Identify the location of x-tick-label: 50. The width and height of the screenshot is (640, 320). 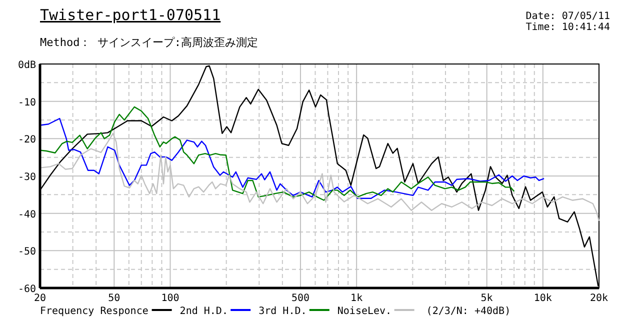
(114, 298).